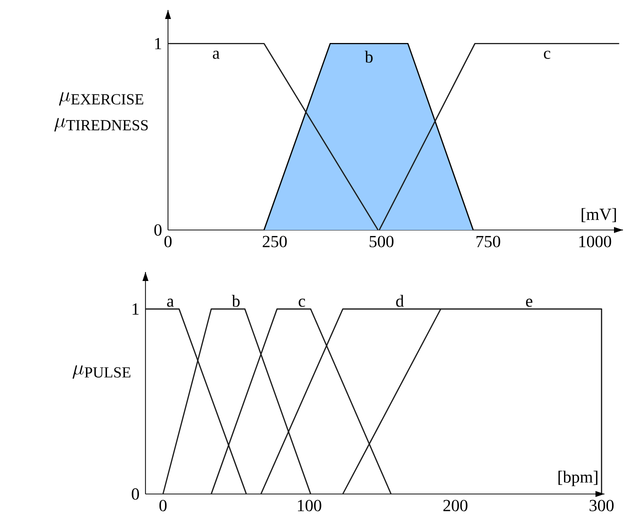 This screenshot has height=522, width=626. I want to click on x-axis-title: [bpm], so click(578, 478).